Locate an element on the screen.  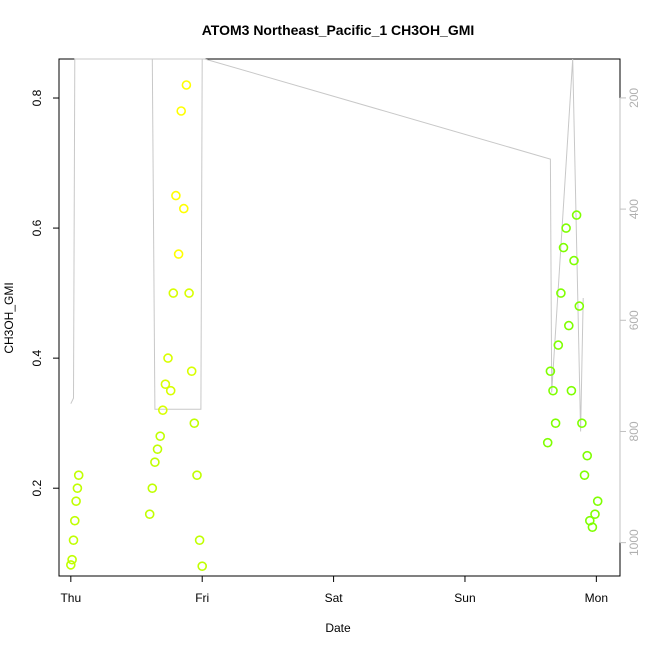
y-axis-label: CH3OH_GMI is located at coordinates (9, 317).